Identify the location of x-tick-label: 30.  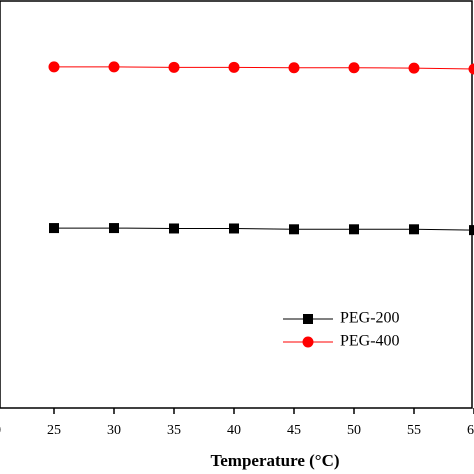
(114, 430).